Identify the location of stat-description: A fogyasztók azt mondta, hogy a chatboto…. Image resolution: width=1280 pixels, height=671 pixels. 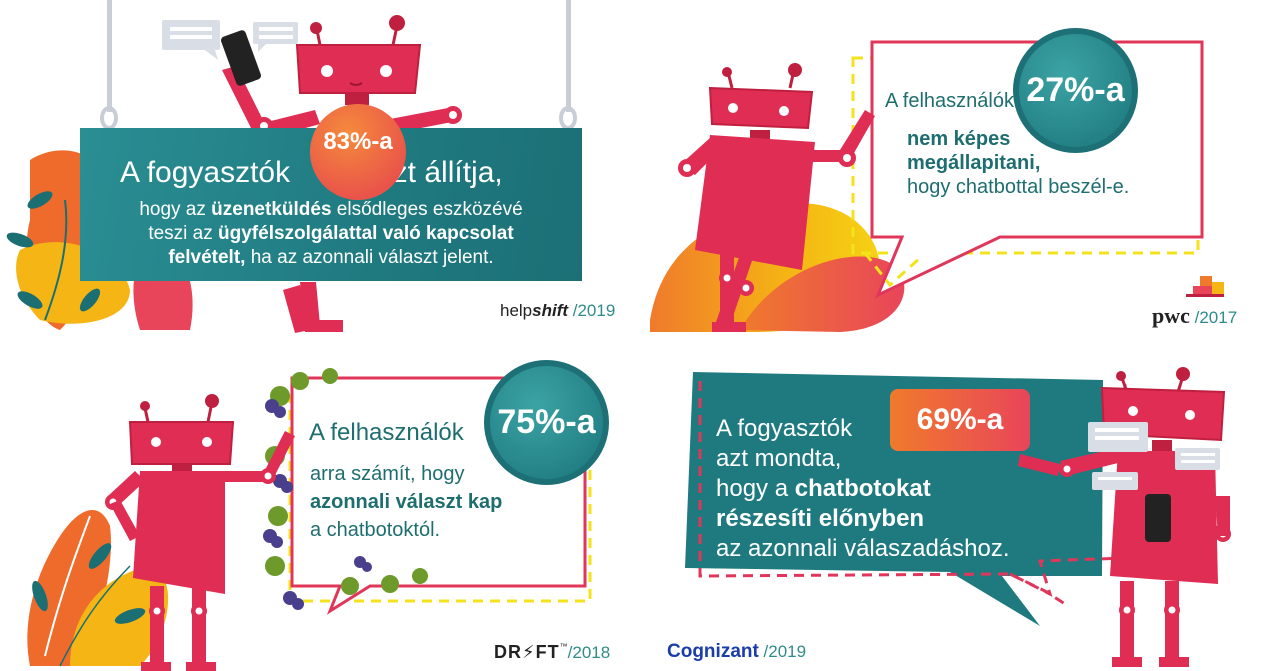
(863, 488).